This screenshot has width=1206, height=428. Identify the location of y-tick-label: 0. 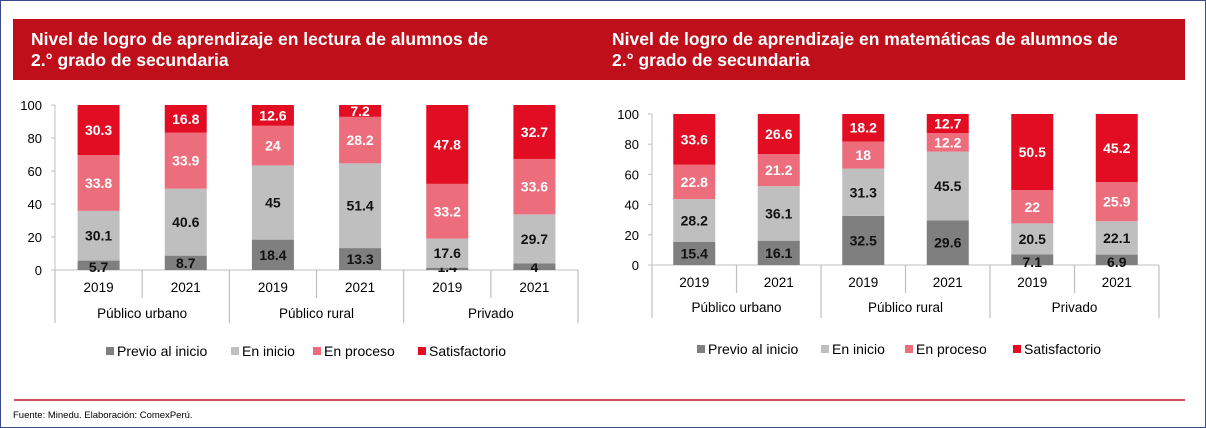
(38, 270).